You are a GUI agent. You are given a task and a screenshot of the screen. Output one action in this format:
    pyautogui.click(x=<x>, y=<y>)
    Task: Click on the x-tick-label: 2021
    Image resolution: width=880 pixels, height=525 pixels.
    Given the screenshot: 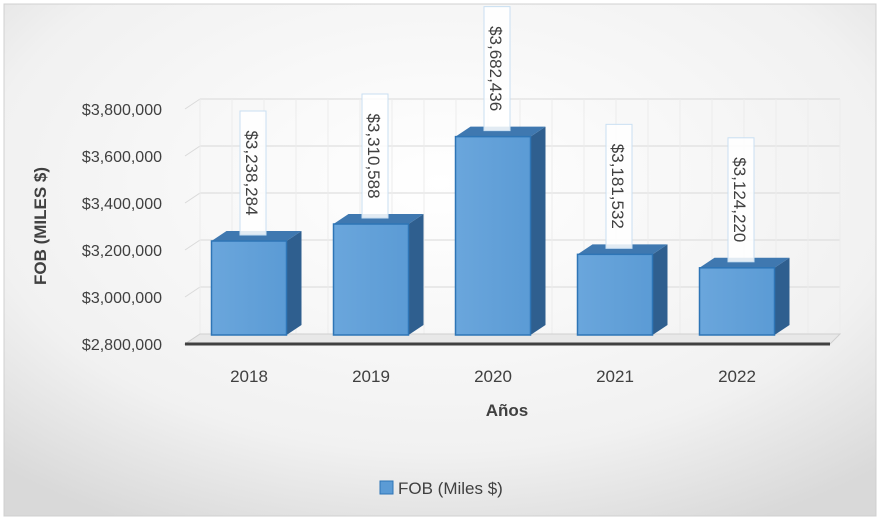 What is the action you would take?
    pyautogui.click(x=615, y=376)
    